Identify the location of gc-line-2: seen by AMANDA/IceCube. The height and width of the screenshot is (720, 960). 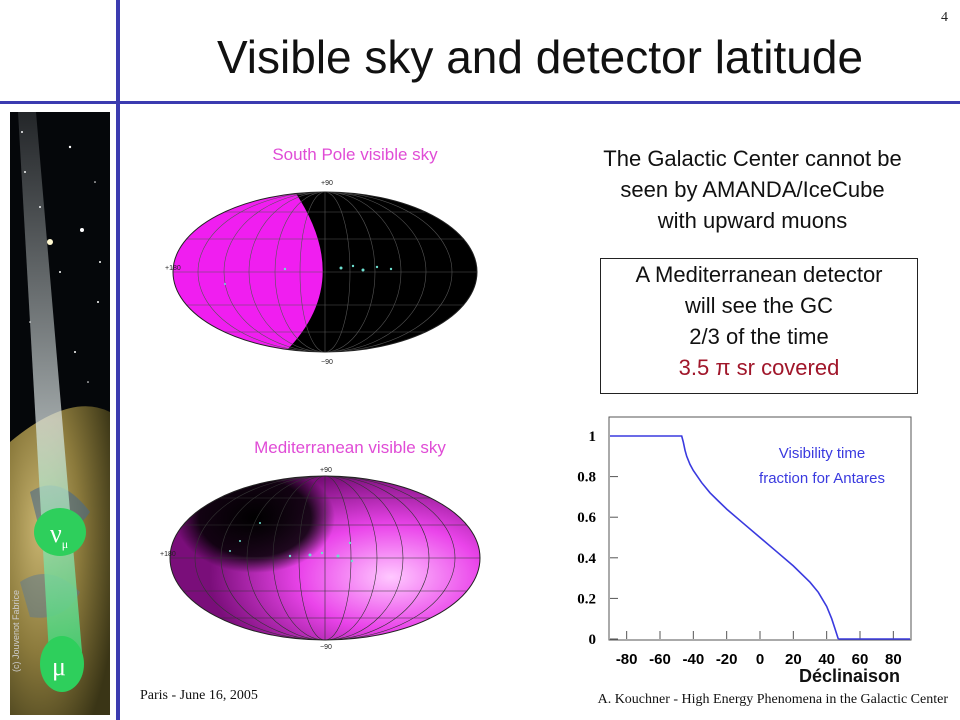
(752, 189).